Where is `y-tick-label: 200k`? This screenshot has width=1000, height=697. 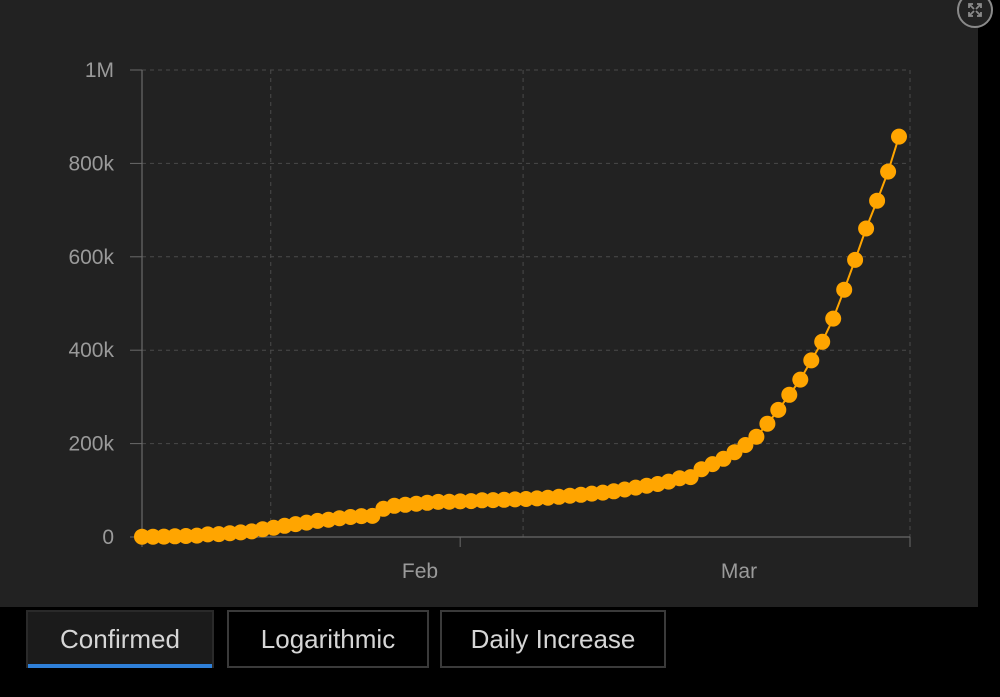
y-tick-label: 200k is located at coordinates (91, 444).